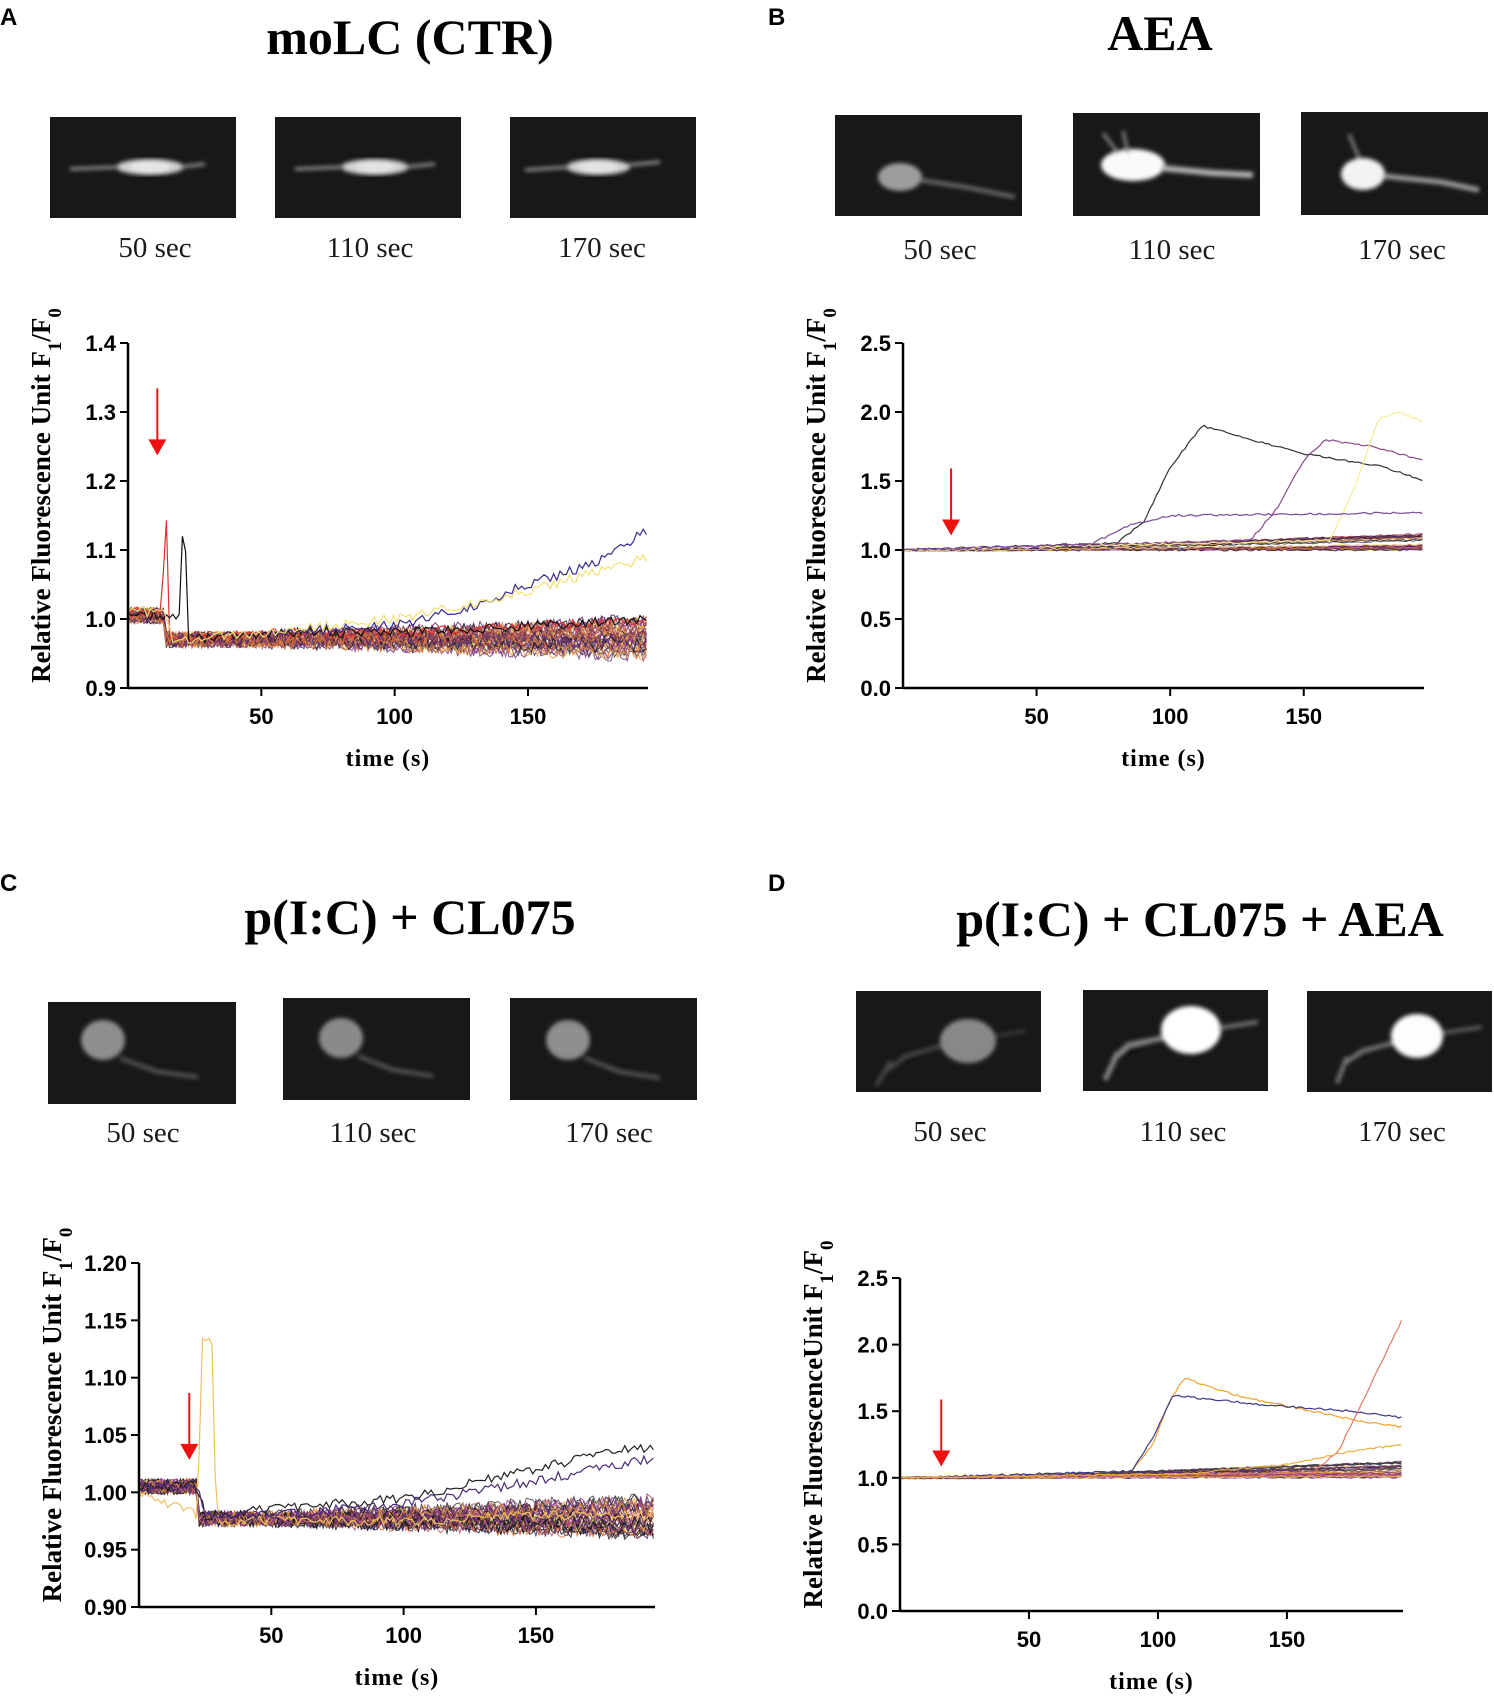 The width and height of the screenshot is (1494, 1700). Describe the element at coordinates (1160, 33) in the screenshot. I see `panel-title: AEA` at that location.